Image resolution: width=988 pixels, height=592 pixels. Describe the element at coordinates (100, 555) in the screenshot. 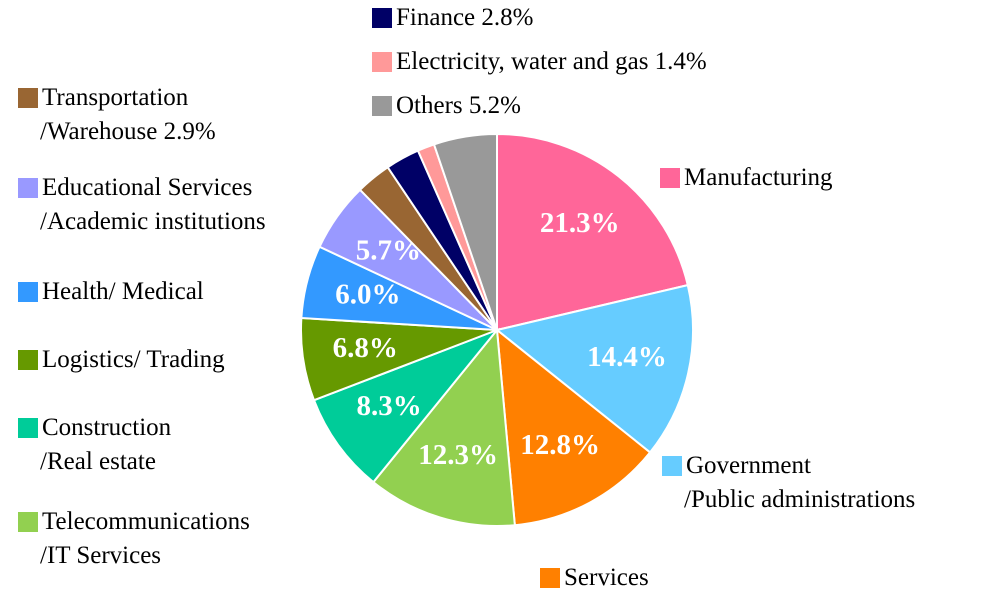

I see `legend-line: /IT Services` at that location.